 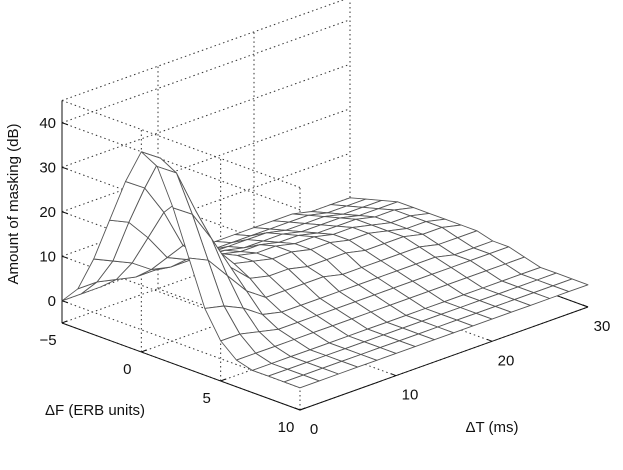 I want to click on y-axis-title: ΔF (ERB units), so click(x=95, y=410).